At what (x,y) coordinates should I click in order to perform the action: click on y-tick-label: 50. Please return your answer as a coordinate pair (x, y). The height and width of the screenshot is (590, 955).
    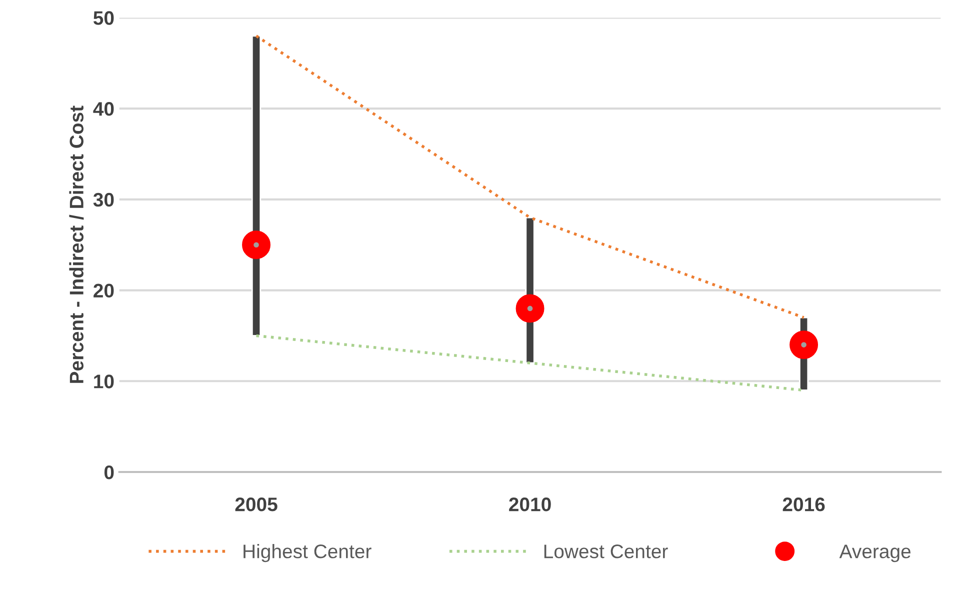
    Looking at the image, I should click on (103, 18).